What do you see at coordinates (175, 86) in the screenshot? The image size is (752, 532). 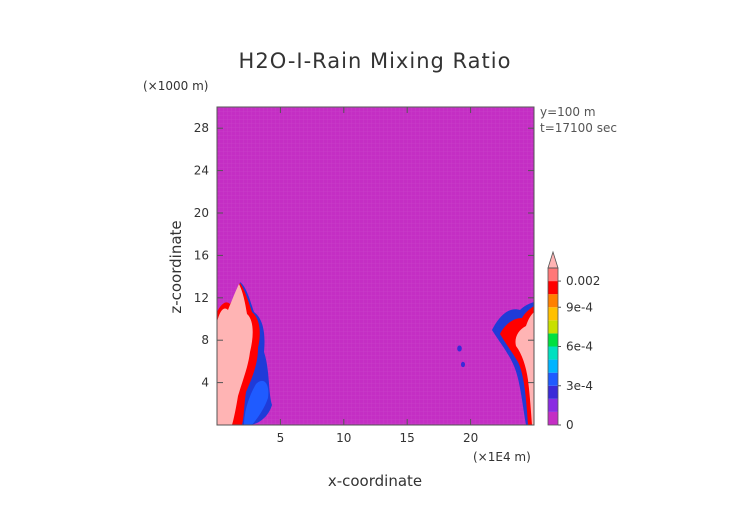 I see `y-unit-label: (×1000 m)` at bounding box center [175, 86].